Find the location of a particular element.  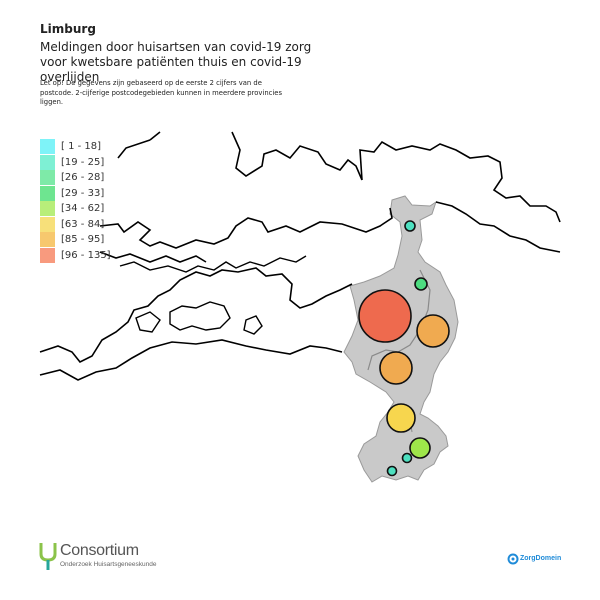

legend-label: [29 - 33] is located at coordinates (83, 193).